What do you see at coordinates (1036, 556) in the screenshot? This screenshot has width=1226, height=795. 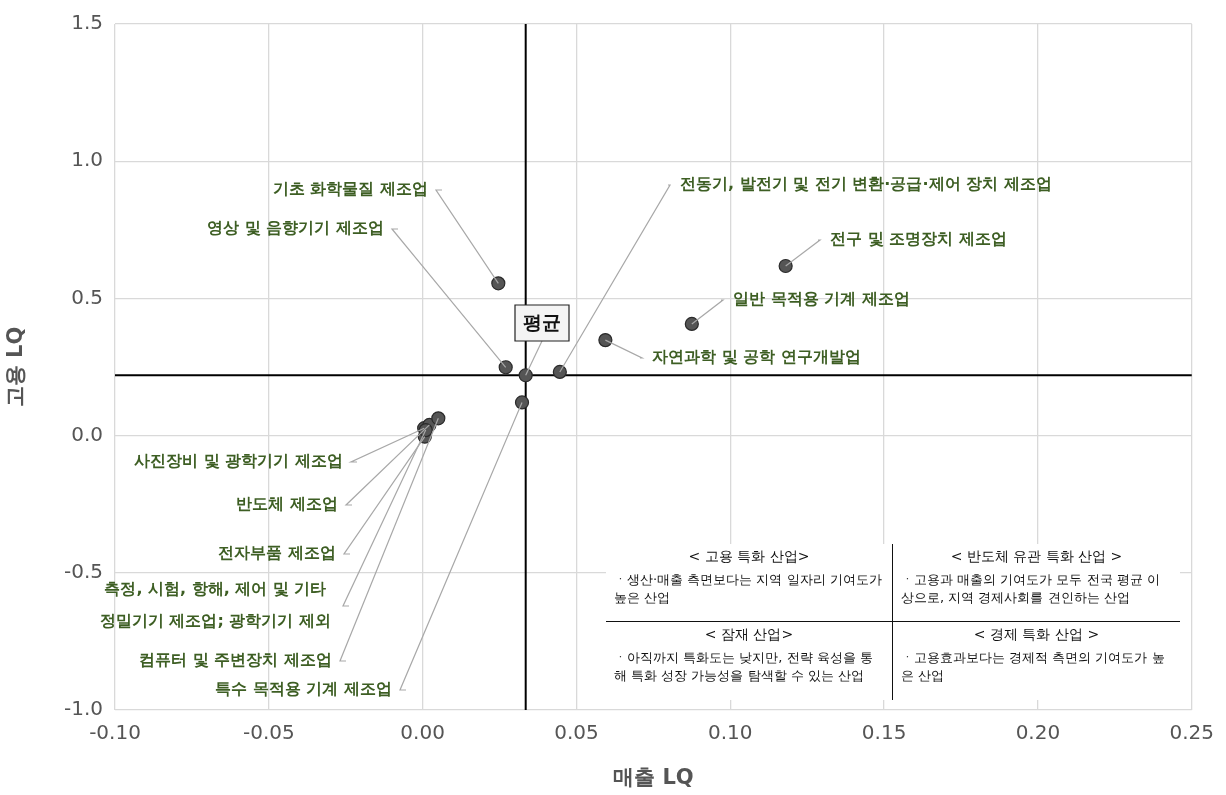 I see `annotation: < 반도체 유관 특화 산업 >` at bounding box center [1036, 556].